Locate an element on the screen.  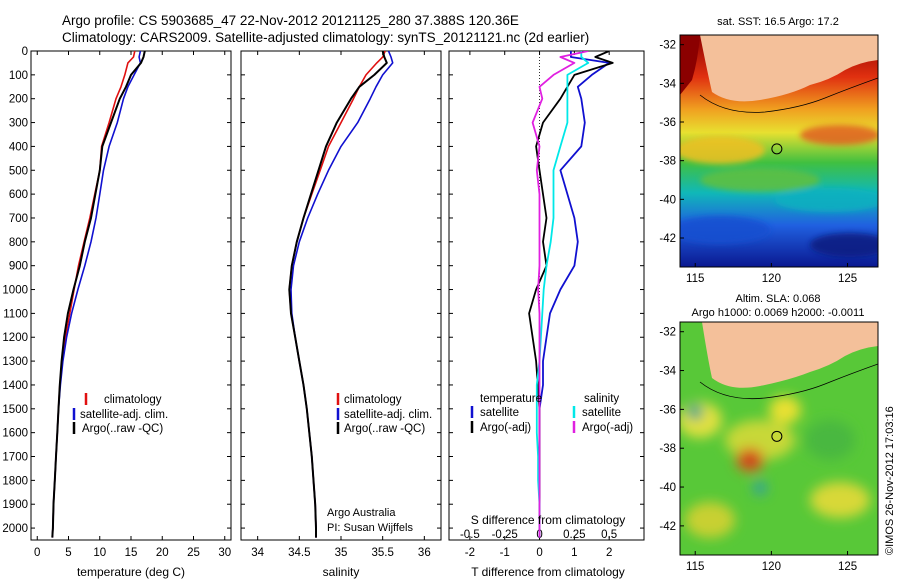
sla-map-title-line1: Altim. SLA: 0.068 is located at coordinates (778, 299).